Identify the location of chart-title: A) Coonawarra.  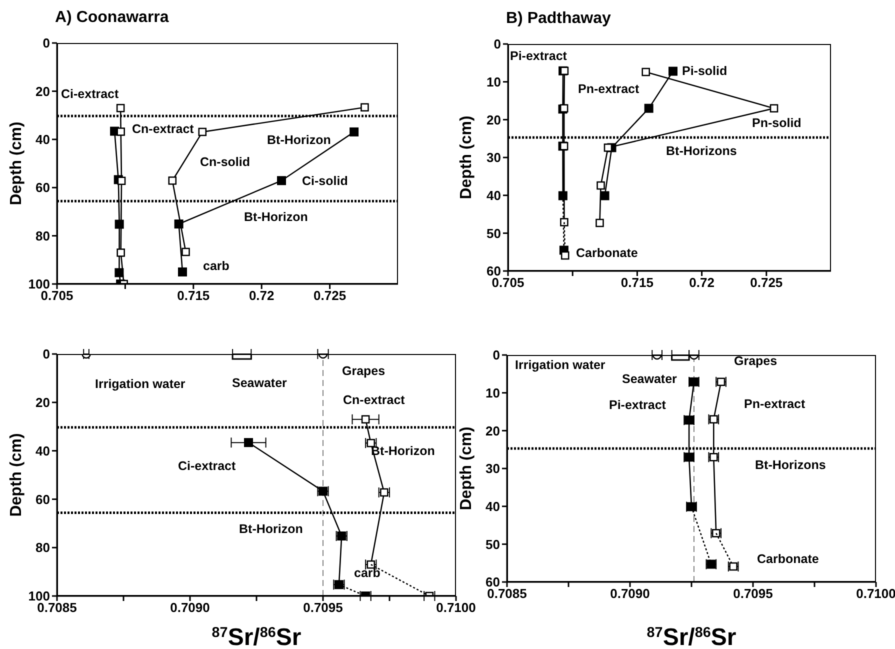
(112, 18).